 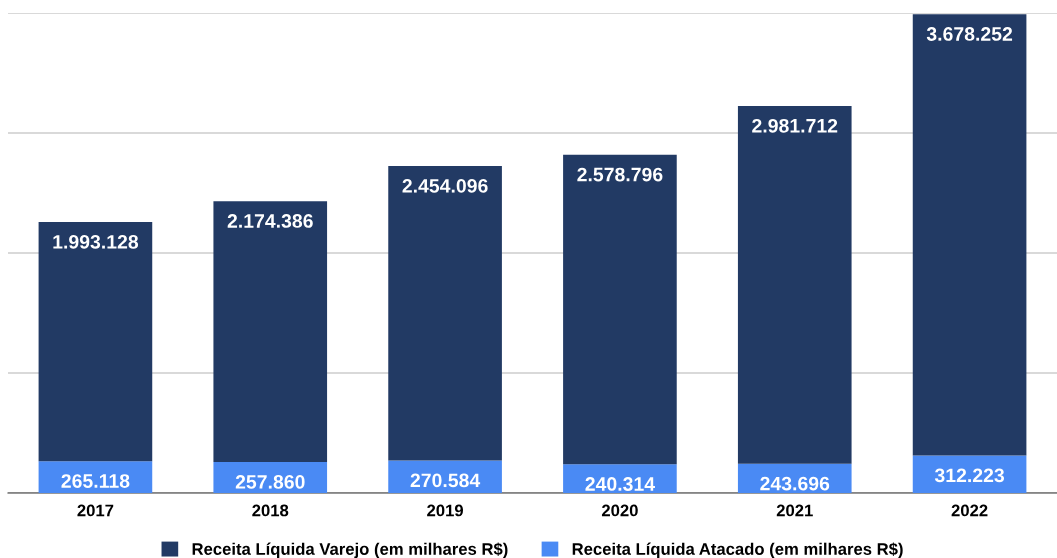 What do you see at coordinates (969, 510) in the screenshot?
I see `x-tick-label: 2022` at bounding box center [969, 510].